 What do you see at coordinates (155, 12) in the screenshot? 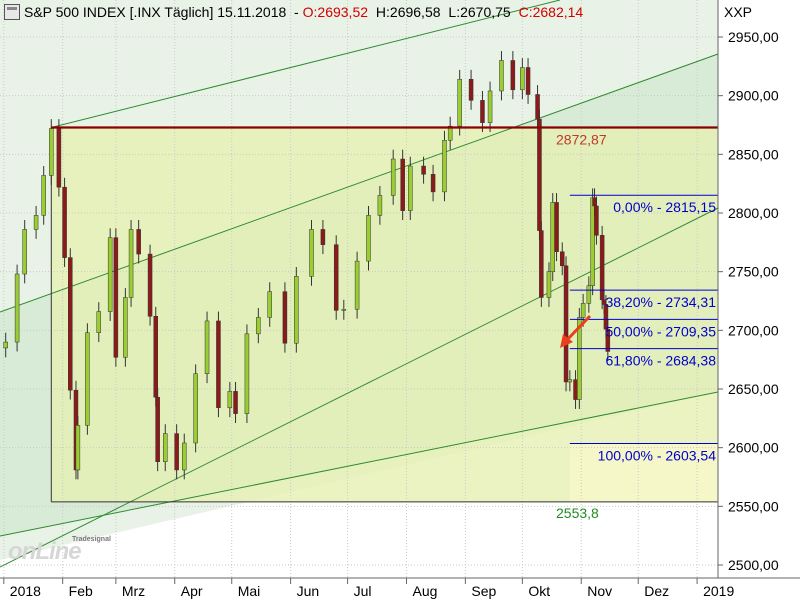
I see `chart-title: S&P 500 INDEX [.INX Täglich] 15.11.2018` at bounding box center [155, 12].